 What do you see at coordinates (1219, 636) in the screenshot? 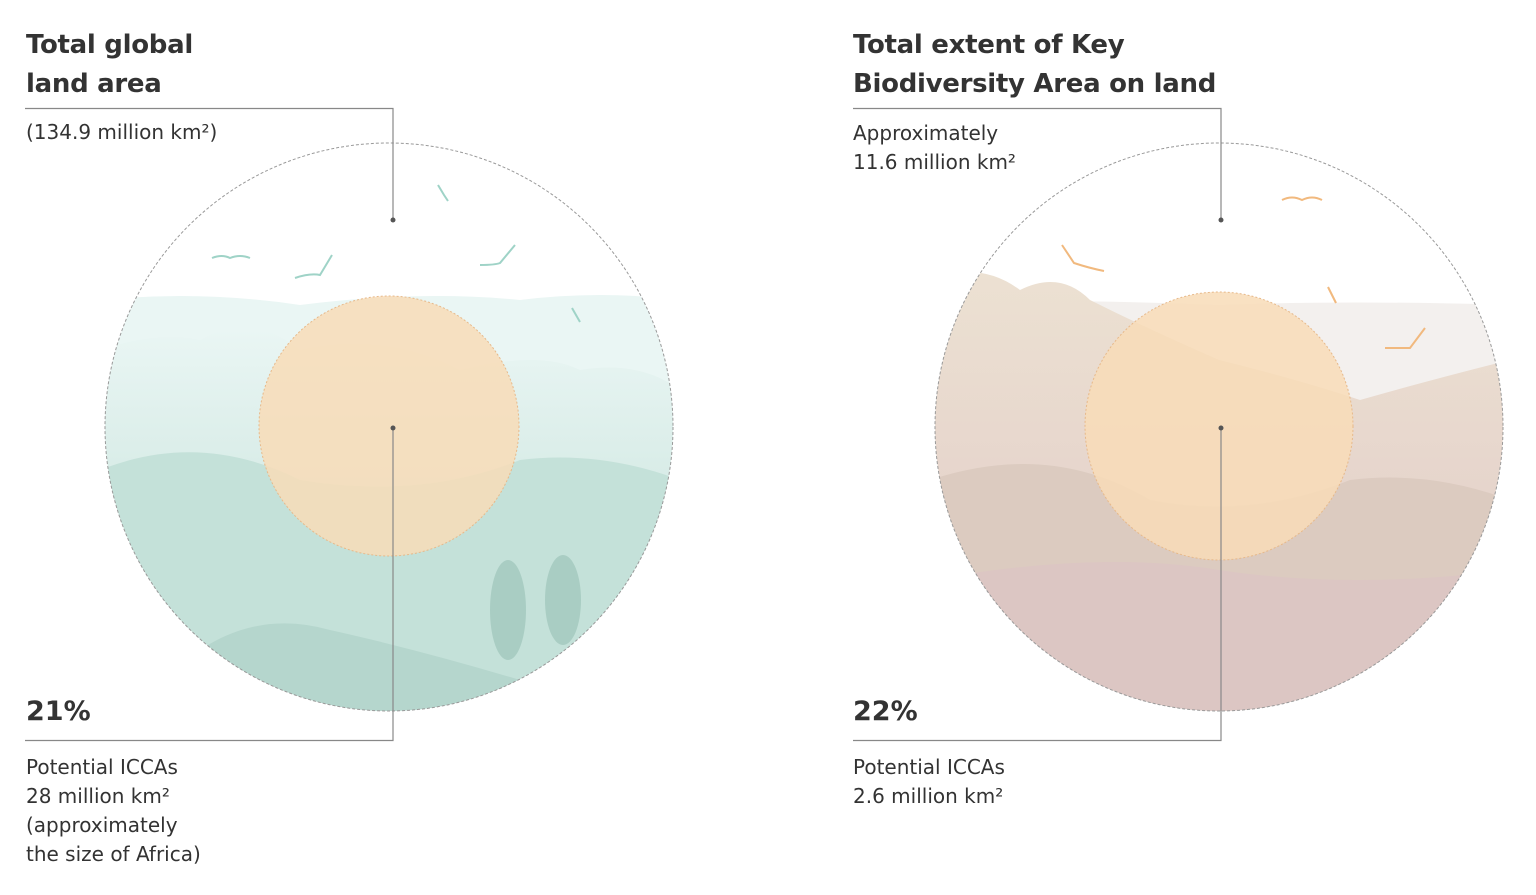
I see `landscape-foreground` at bounding box center [1219, 636].